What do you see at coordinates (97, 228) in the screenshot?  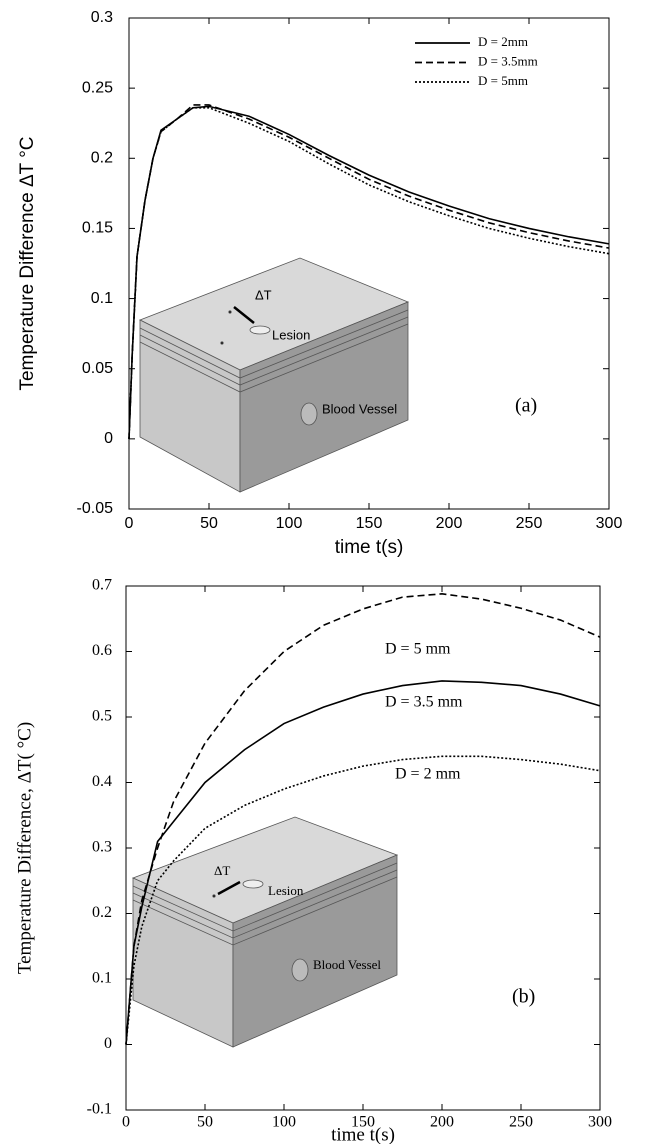 I see `y-tick-label: 0.15` at bounding box center [97, 228].